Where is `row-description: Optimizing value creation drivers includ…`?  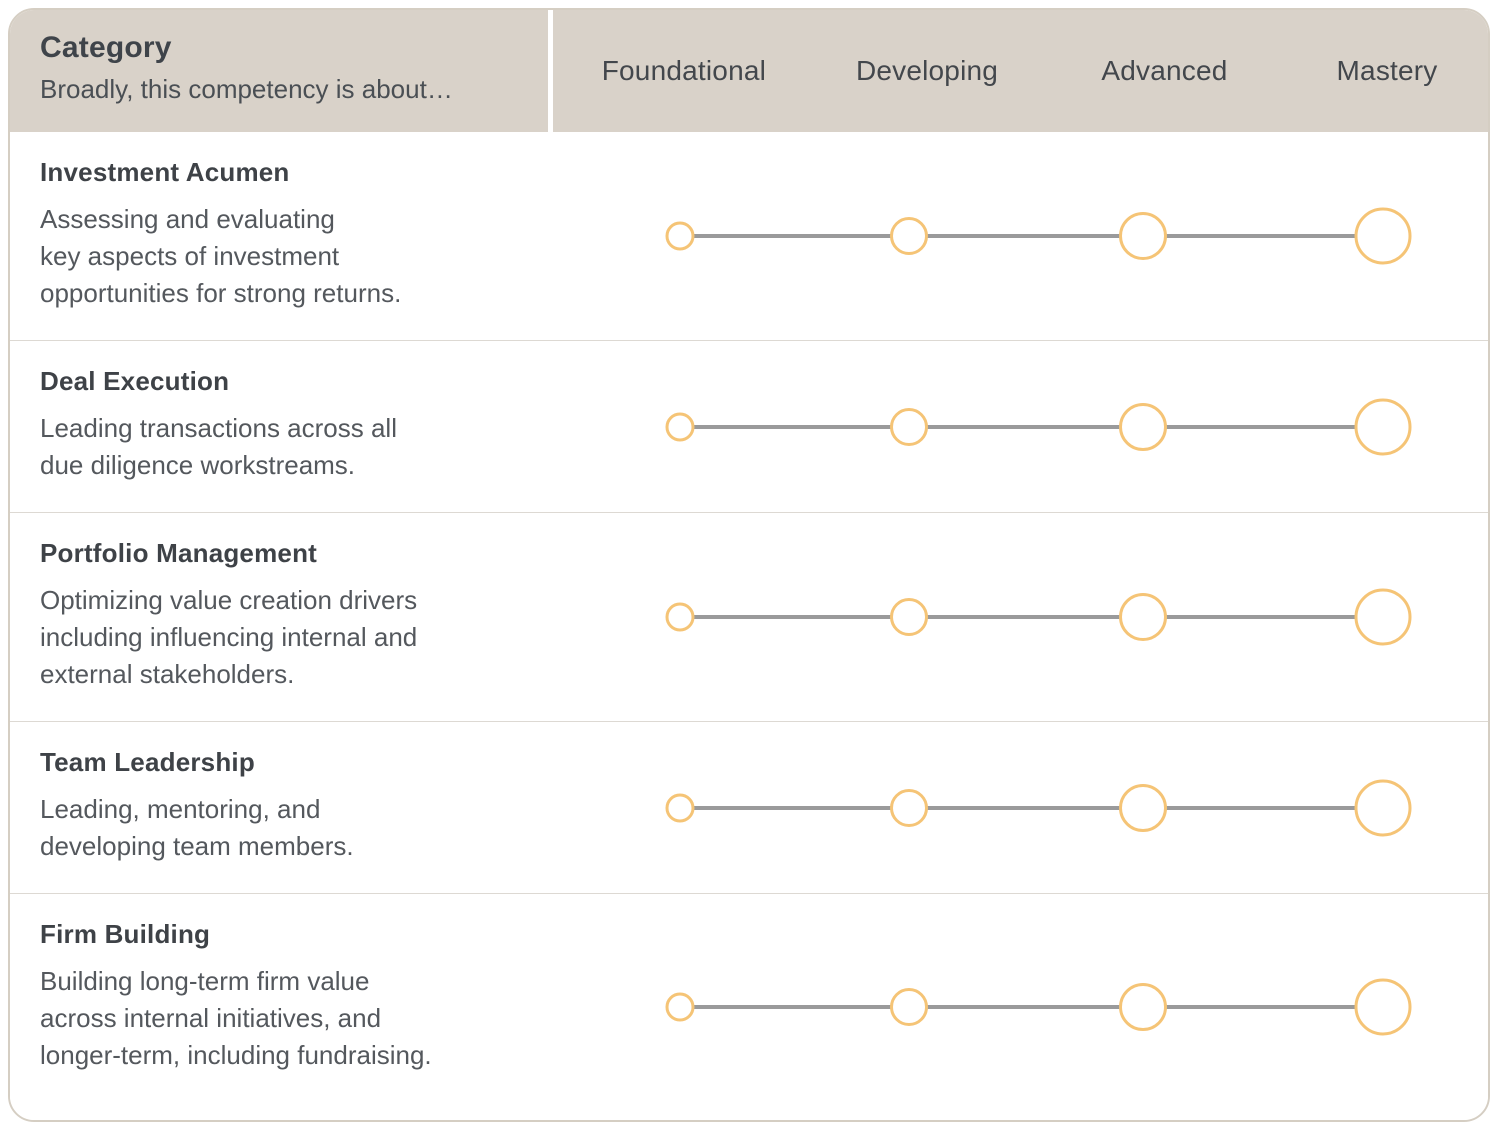
row-description: Optimizing value creation drivers includ… is located at coordinates (229, 637).